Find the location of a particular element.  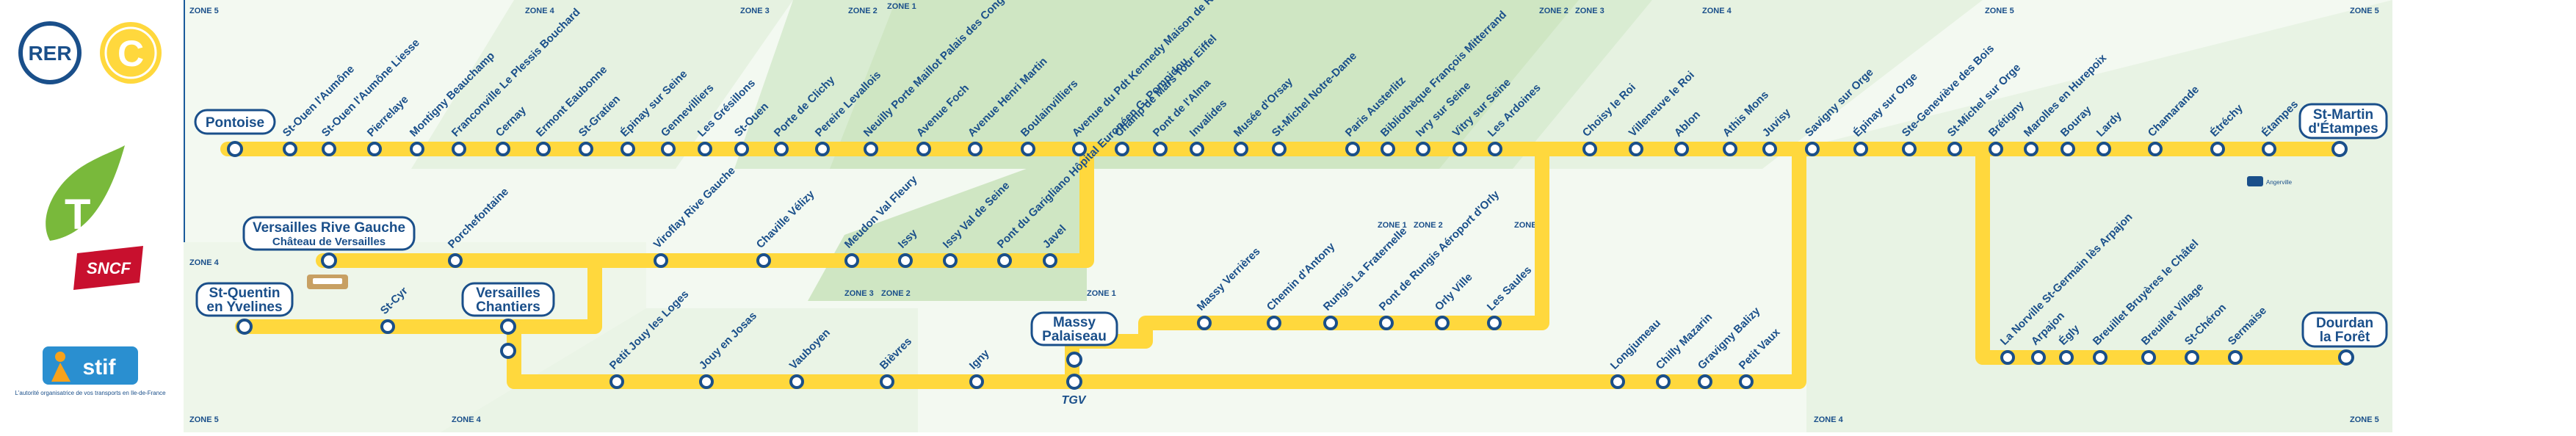

terminal-sqy: St-Quentin is located at coordinates (244, 293).